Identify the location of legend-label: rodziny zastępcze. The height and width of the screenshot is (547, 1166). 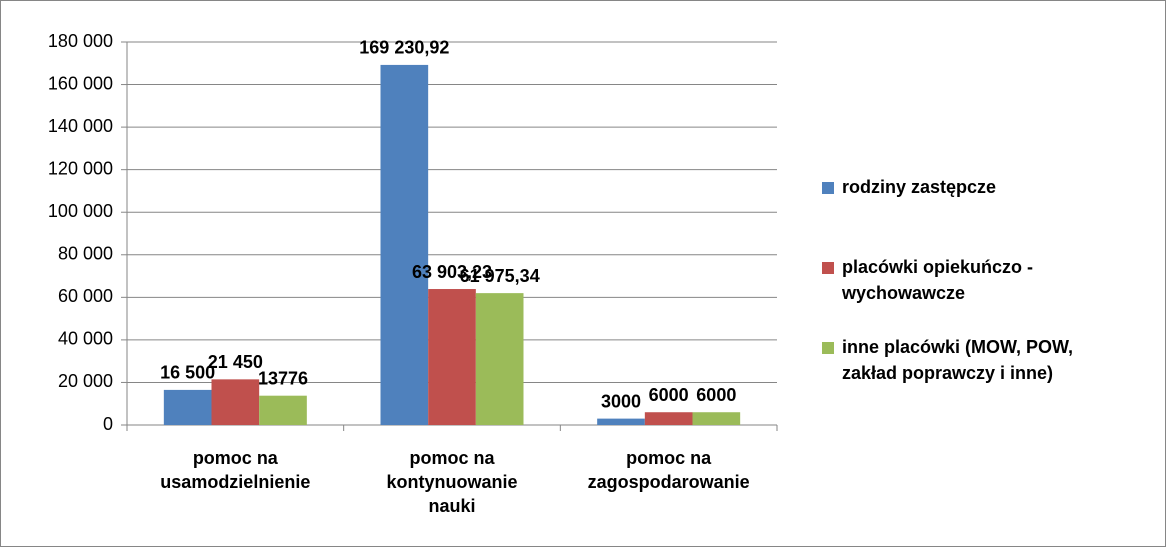
(919, 187).